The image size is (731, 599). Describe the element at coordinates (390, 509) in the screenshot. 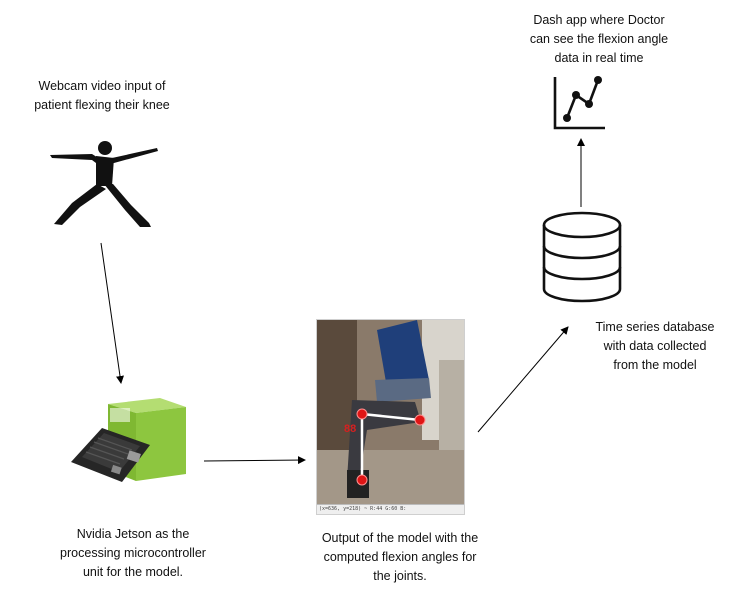

I see `image-status-bar: (x=636, y=218) ~ R:44 G:60 B:` at that location.